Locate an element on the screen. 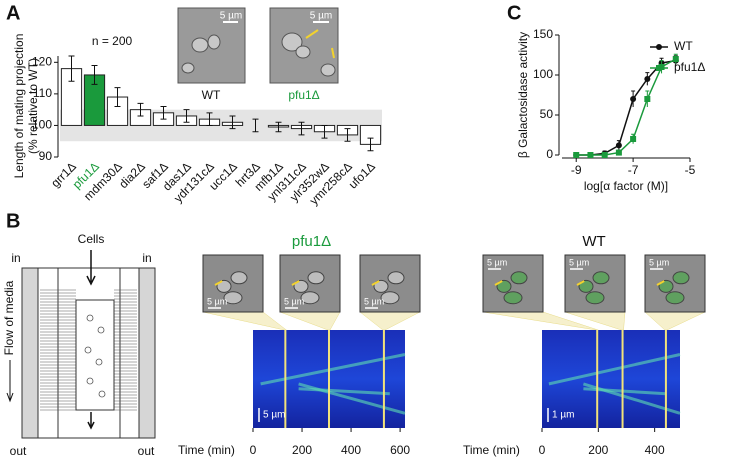 This screenshot has height=459, width=737. panel-label: A is located at coordinates (13, 13).